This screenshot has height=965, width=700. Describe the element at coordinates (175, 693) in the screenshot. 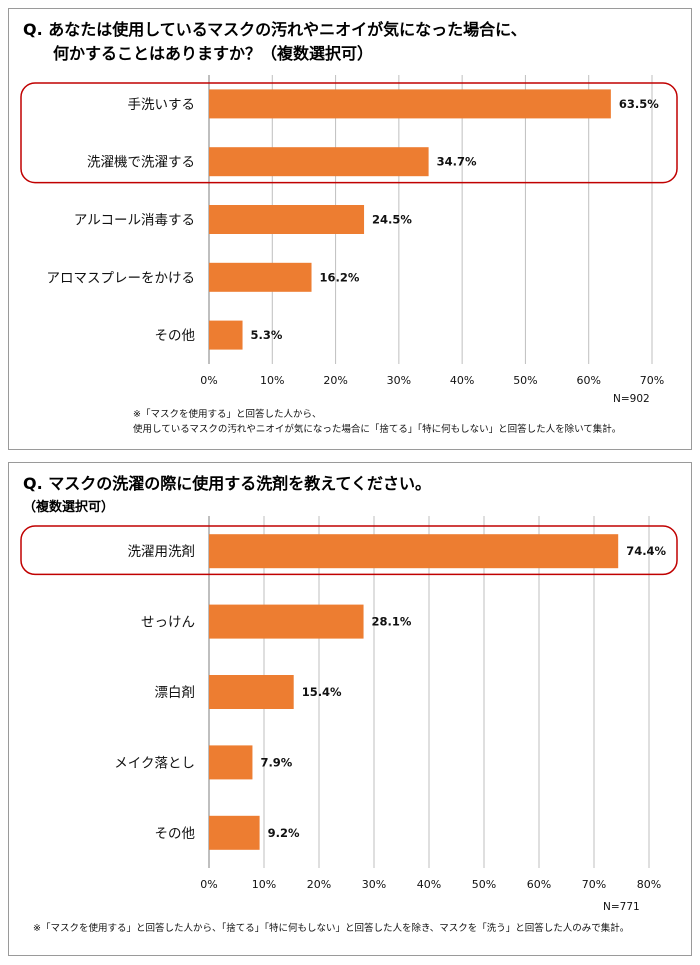

I see `category-label: 漂白剤` at that location.